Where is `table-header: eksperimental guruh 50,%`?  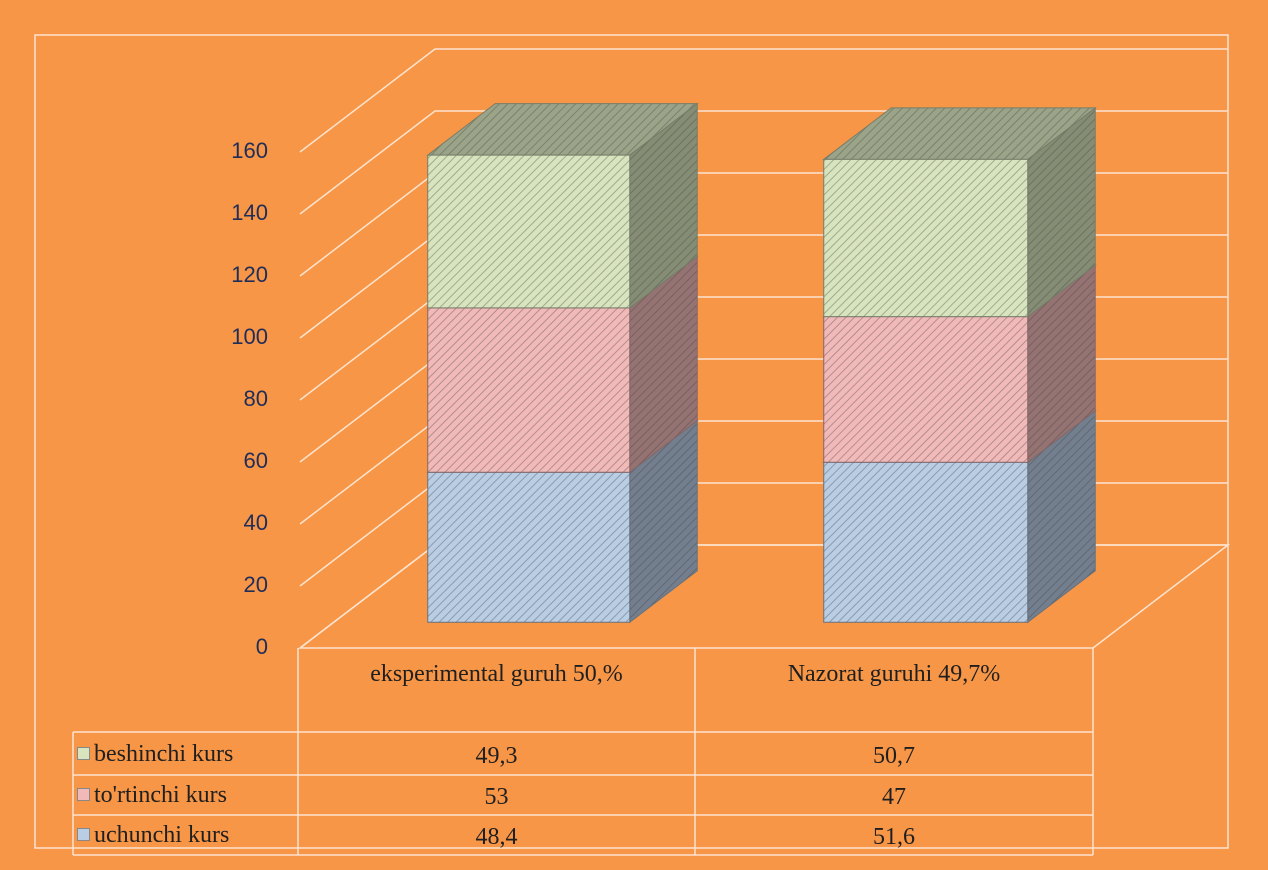
table-header: eksperimental guruh 50,% is located at coordinates (496, 674).